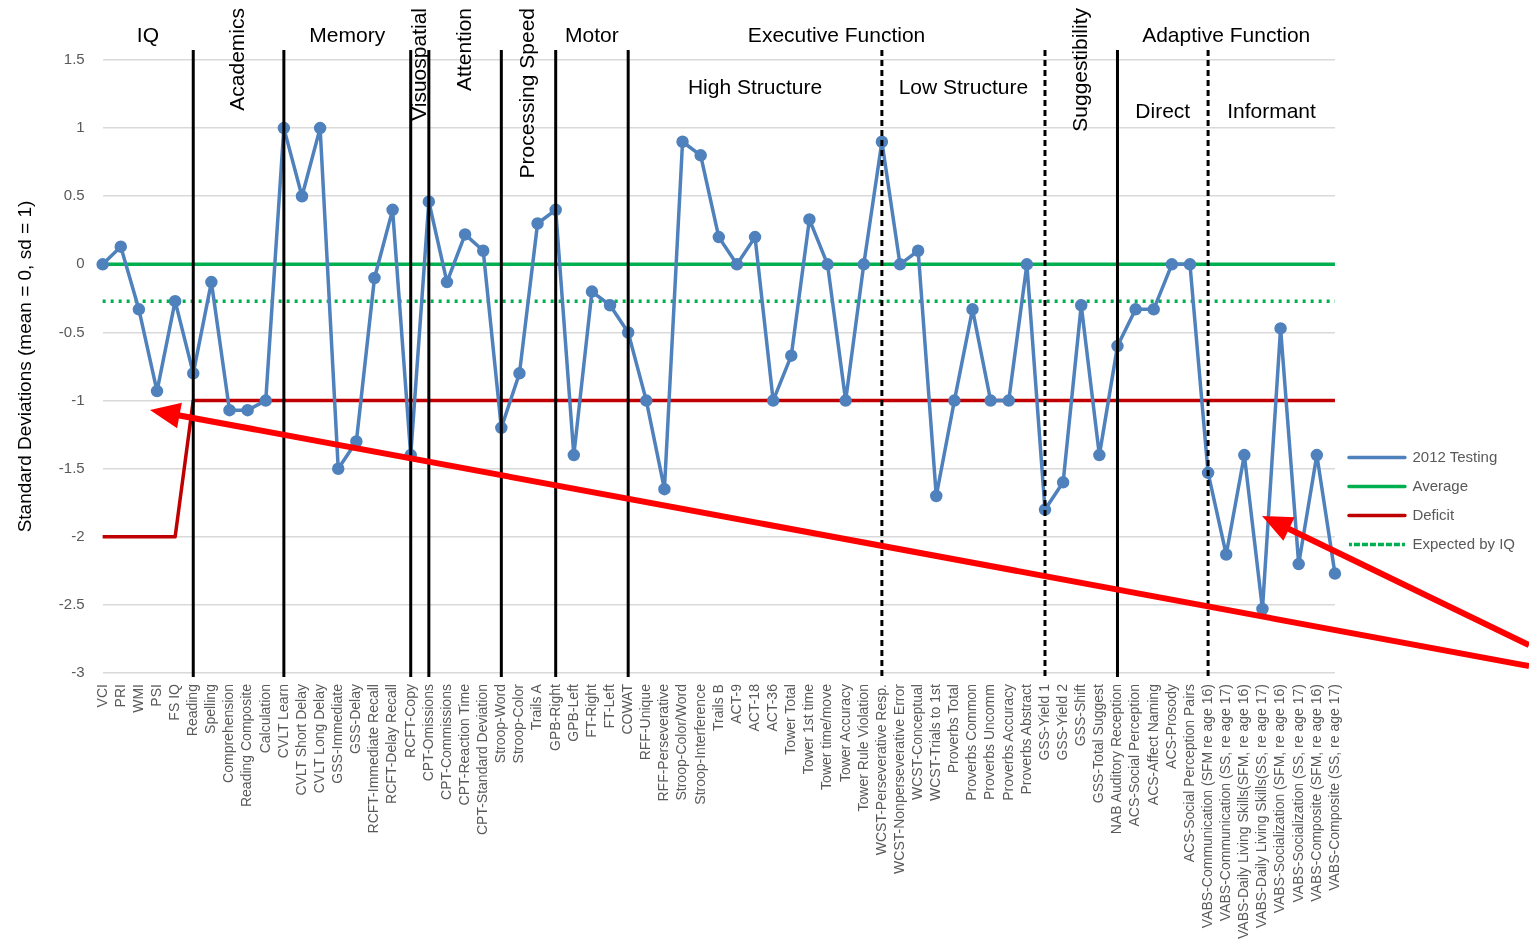 This screenshot has height=946, width=1529. I want to click on x-tick-label: FT-Left, so click(608, 706).